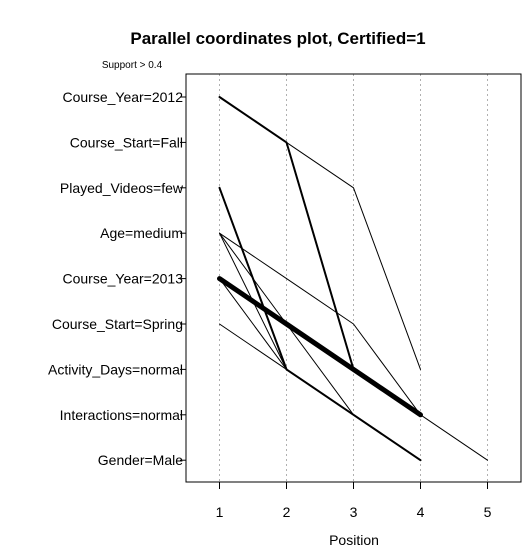  What do you see at coordinates (122, 188) in the screenshot?
I see `y-tick-label-3: Played_Videos=few` at bounding box center [122, 188].